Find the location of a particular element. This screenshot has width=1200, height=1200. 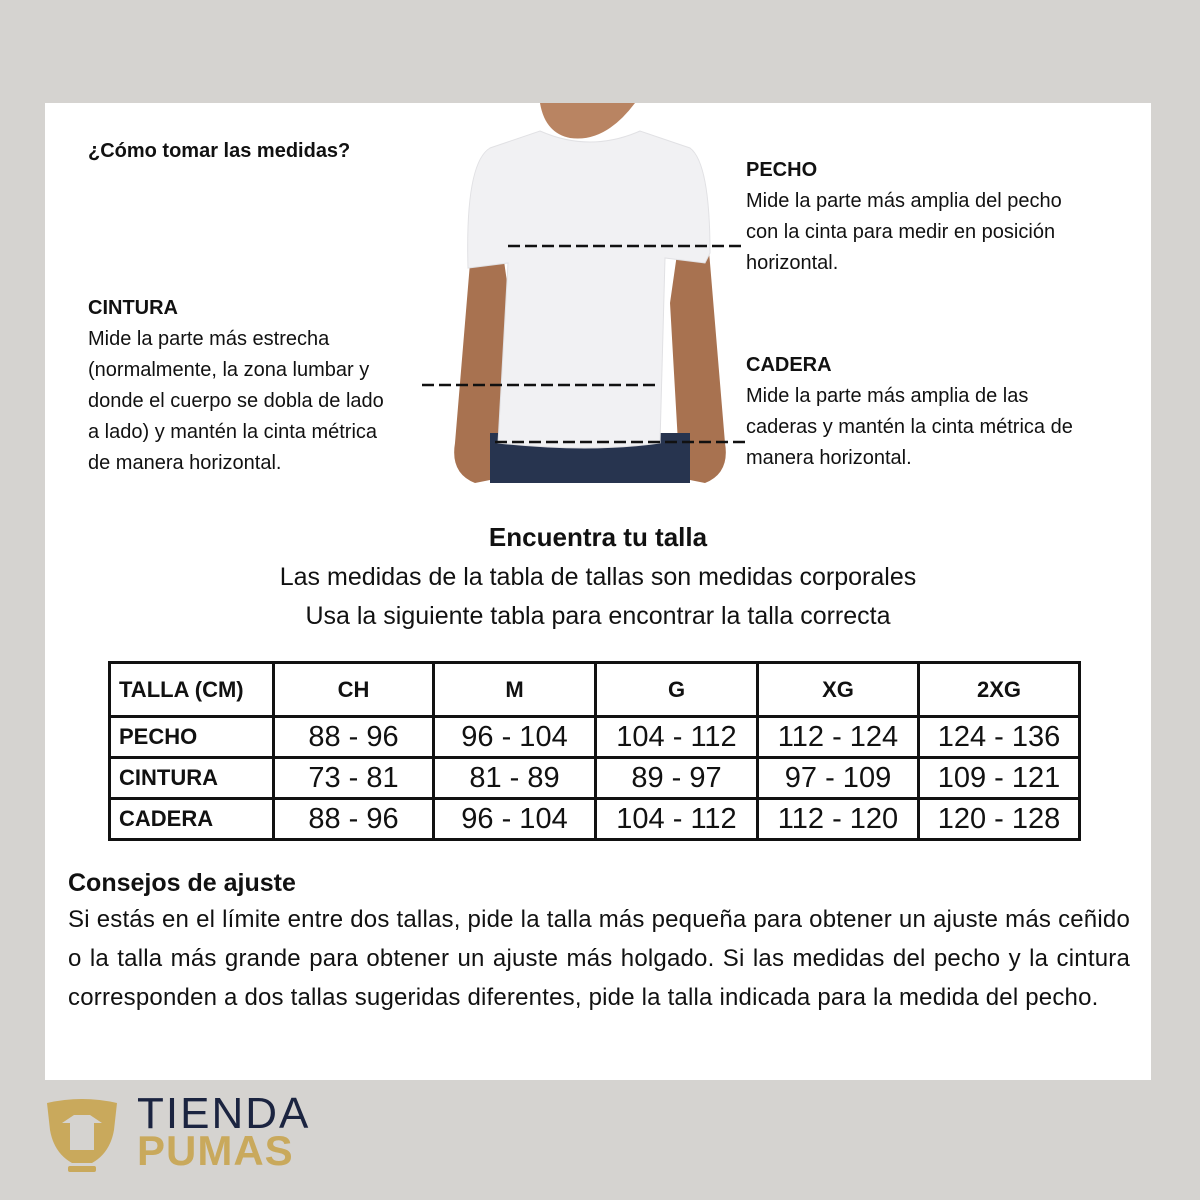

table-cell: 112 - 120 is located at coordinates (838, 819).